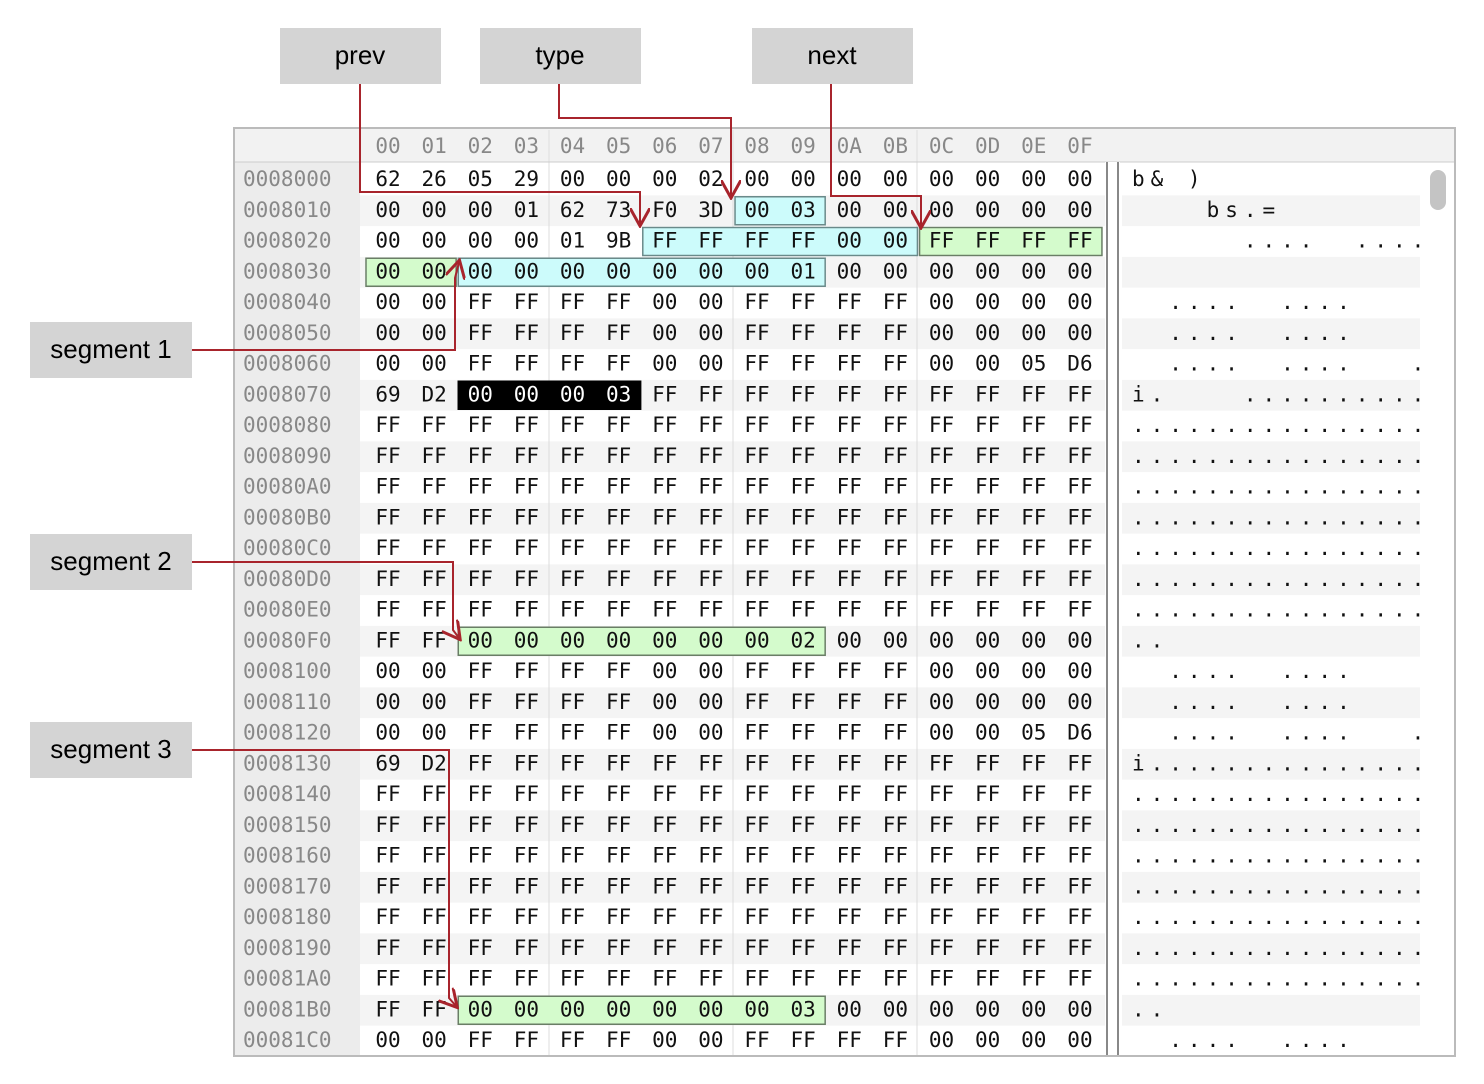 This screenshot has width=1484, height=1084. I want to click on label-segment: segment 1, so click(110, 349).